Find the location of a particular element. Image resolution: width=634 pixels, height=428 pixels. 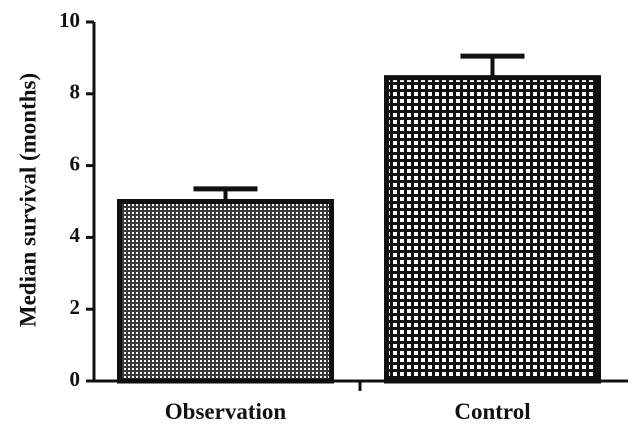

y-tick-label: 0 is located at coordinates (75, 379).